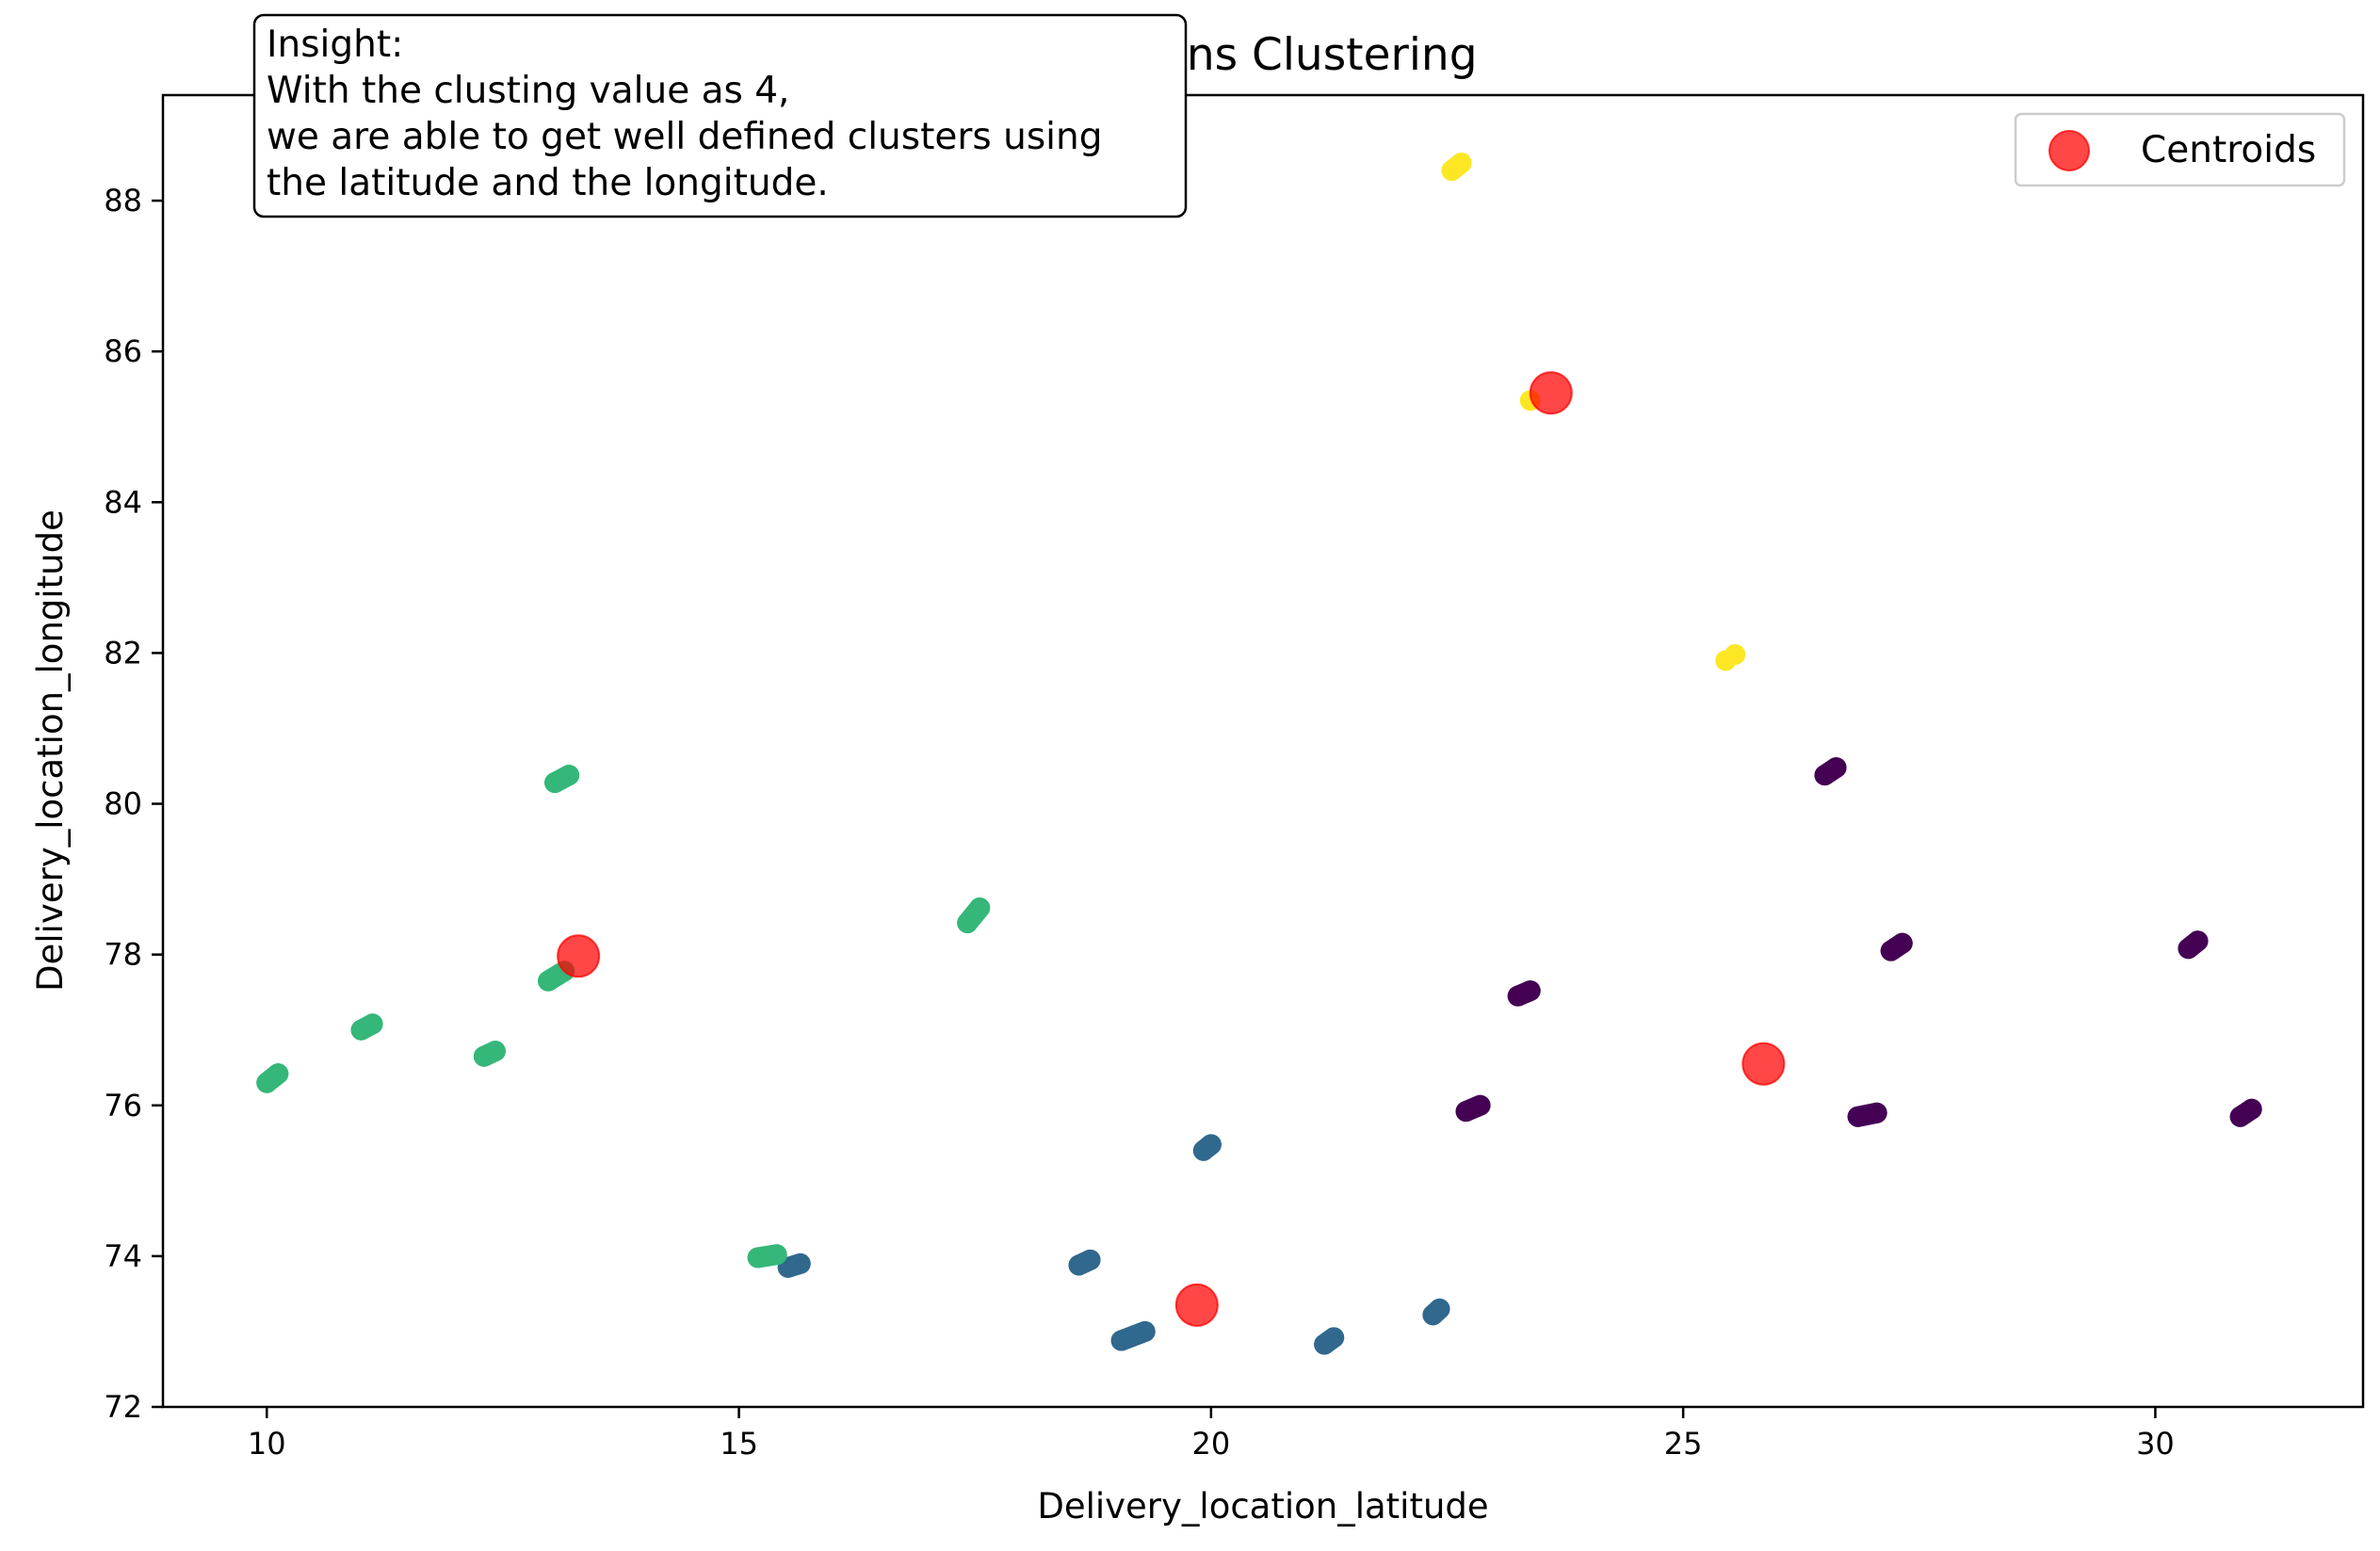  What do you see at coordinates (1210, 1444) in the screenshot?
I see `x-tick-label: 20` at bounding box center [1210, 1444].